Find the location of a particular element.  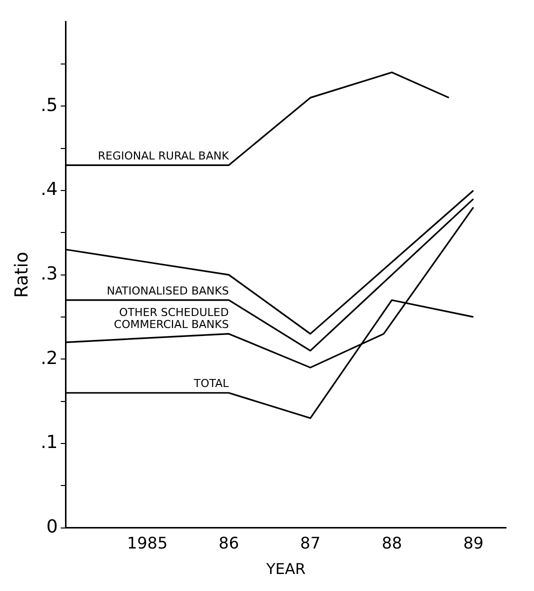

y-tick-label: .3 is located at coordinates (49, 273).